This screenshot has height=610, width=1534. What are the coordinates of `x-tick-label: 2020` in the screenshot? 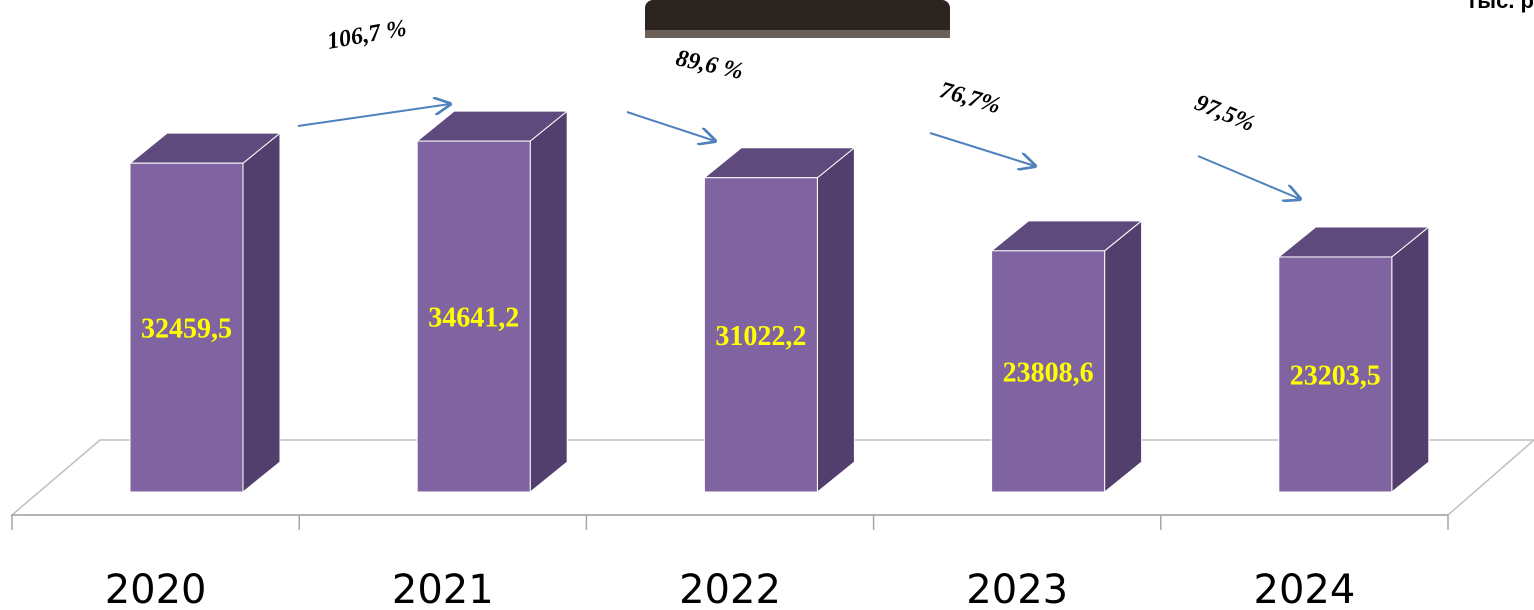 It's located at (156, 588).